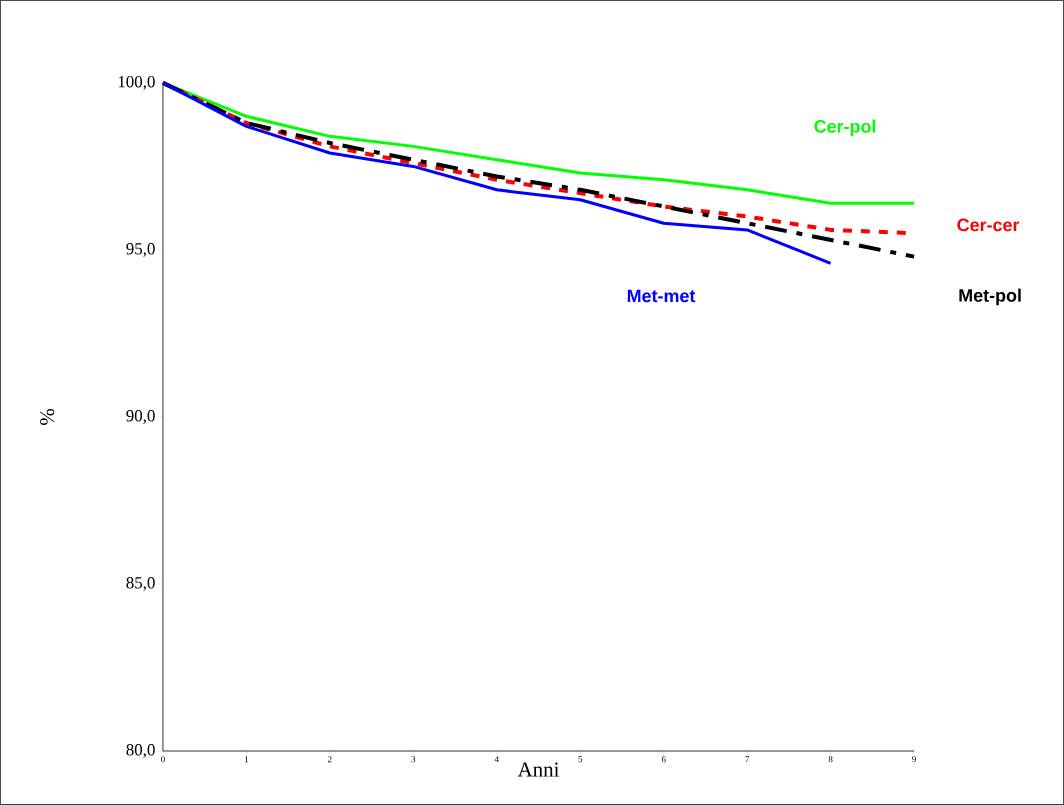 The width and height of the screenshot is (1064, 805). Describe the element at coordinates (136, 82) in the screenshot. I see `y-tick-label: 100,0` at that location.